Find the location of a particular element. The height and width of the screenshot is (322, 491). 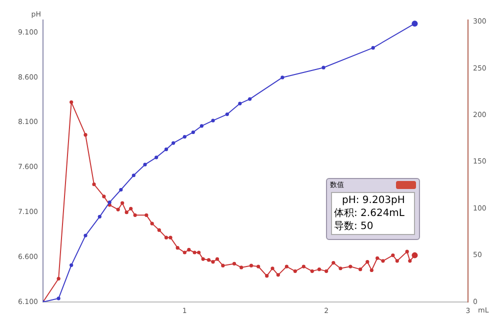

annotation: 导数: 50 is located at coordinates (354, 226).